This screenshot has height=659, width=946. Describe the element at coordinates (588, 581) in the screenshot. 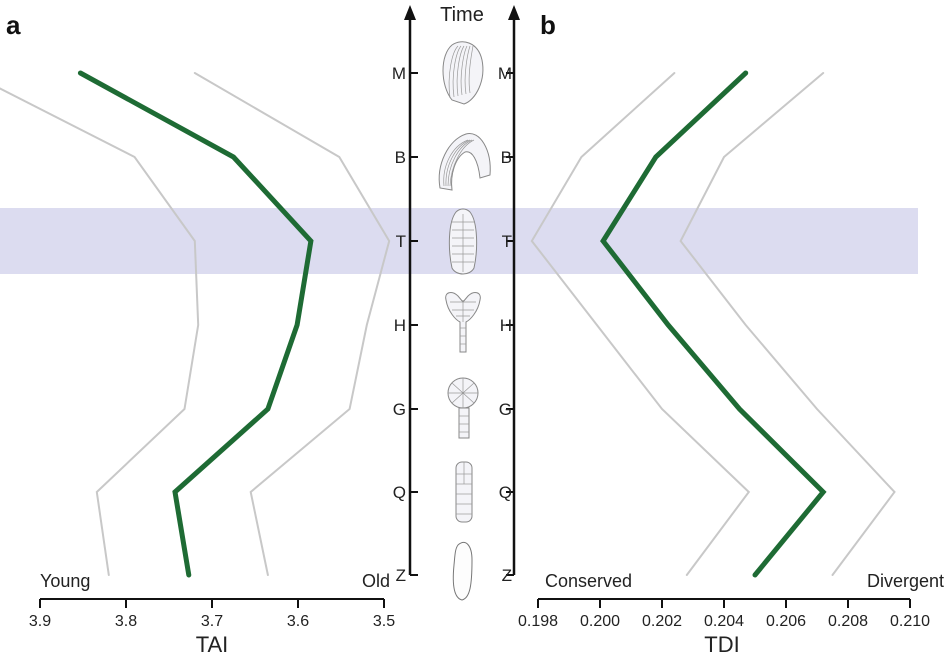

I see `left-end-label: Conserved` at that location.